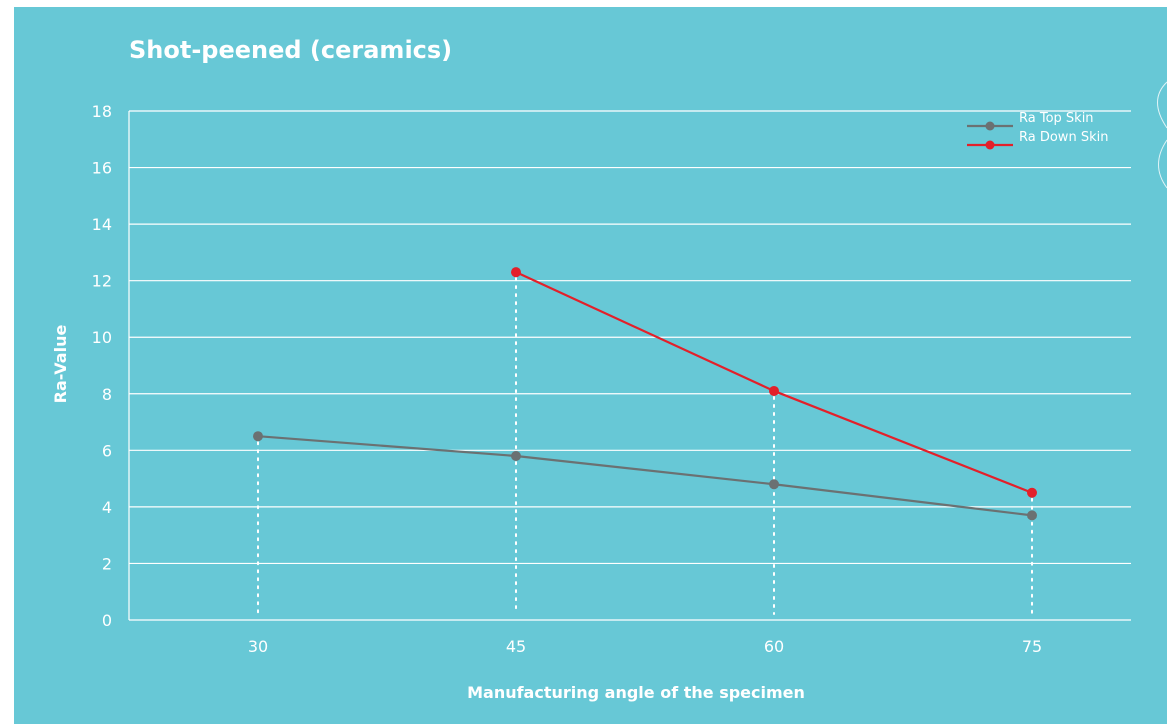  I want to click on chart-title: Shot-peened (ceramics), so click(290, 50).